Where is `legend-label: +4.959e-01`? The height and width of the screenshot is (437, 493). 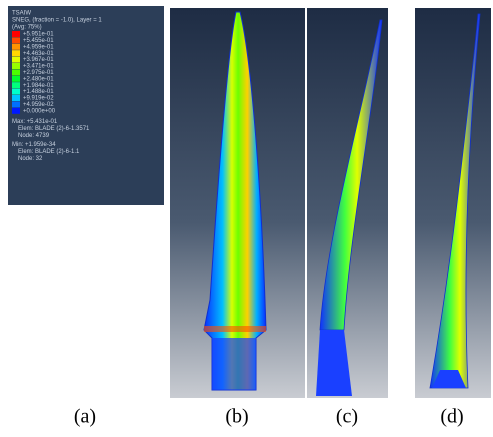
legend-label: +4.959e-01 is located at coordinates (38, 47).